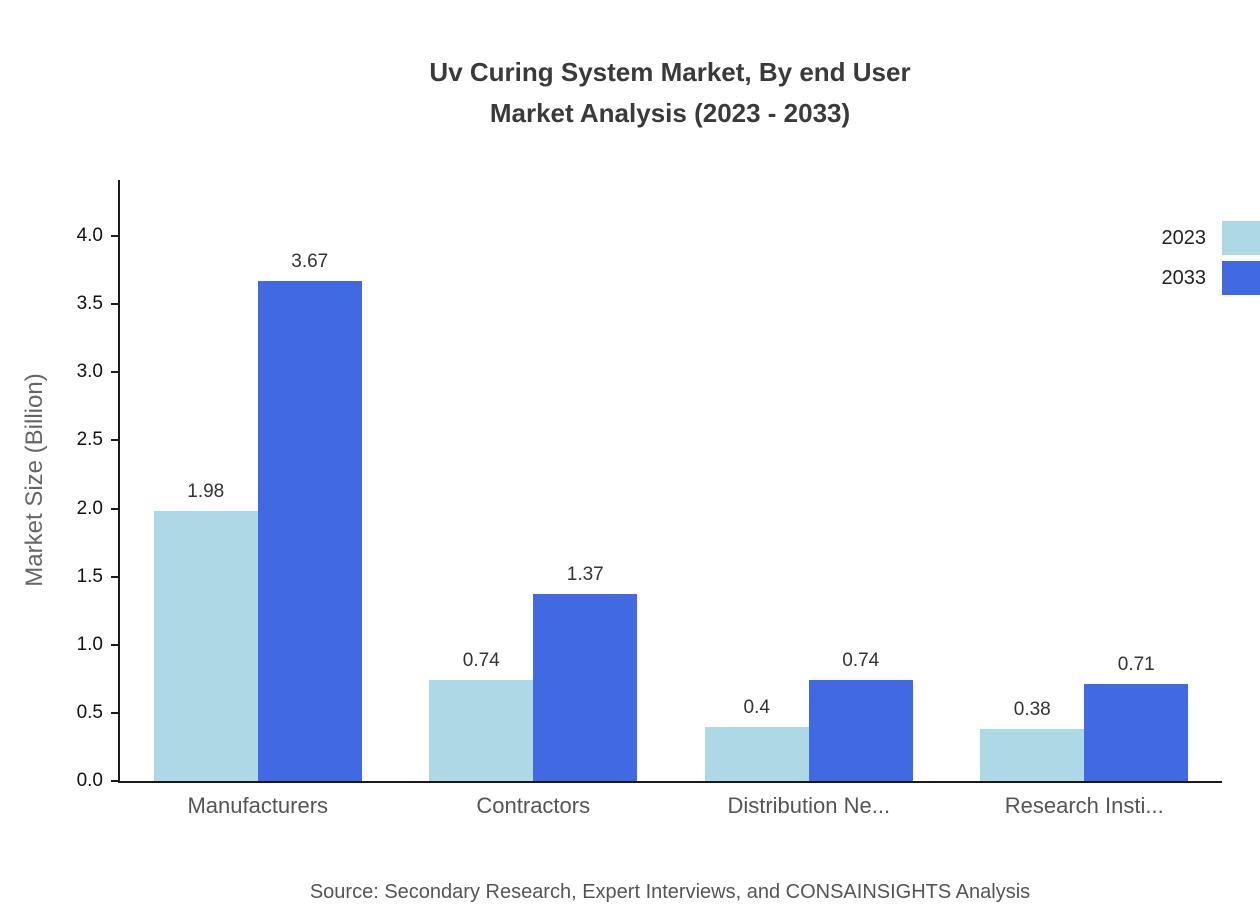  I want to click on bar-2023: 0.74, so click(481, 715).